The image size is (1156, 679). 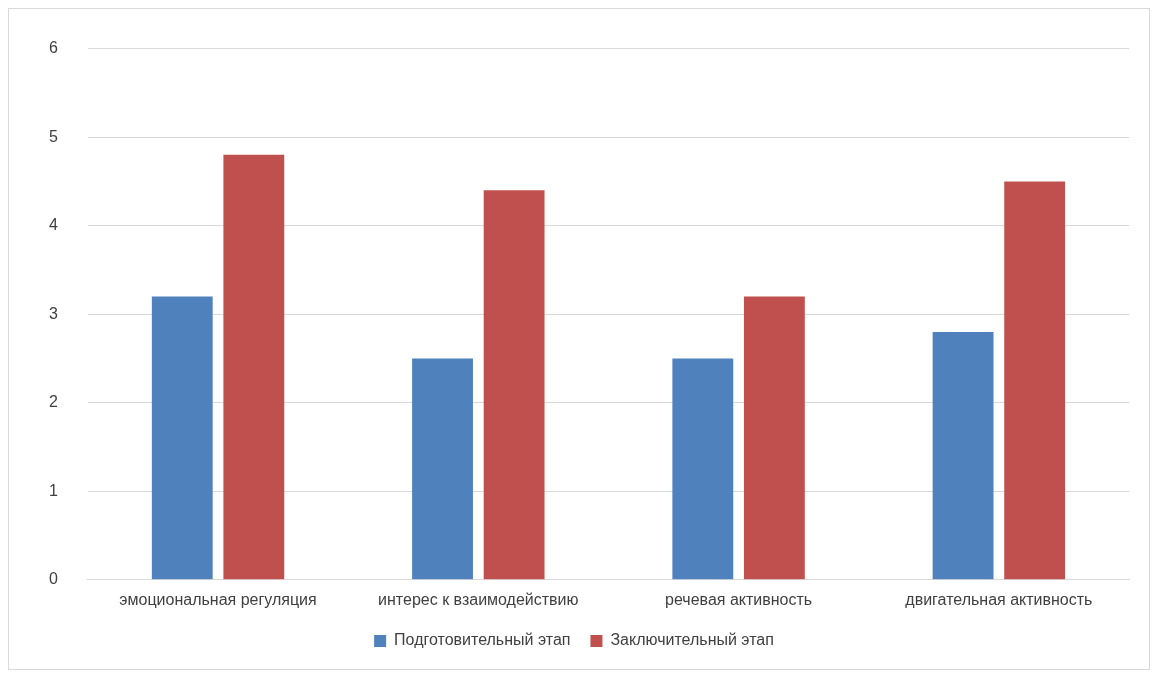 I want to click on y-tick-label: 1, so click(x=53, y=490).